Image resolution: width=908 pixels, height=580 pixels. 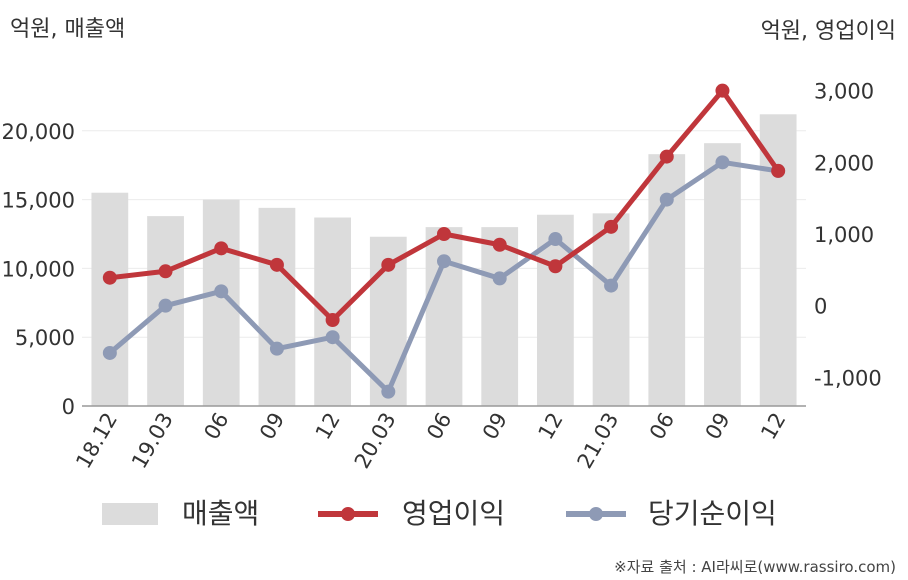 I want to click on right-axis-tick-label: 1,000, so click(x=844, y=235).